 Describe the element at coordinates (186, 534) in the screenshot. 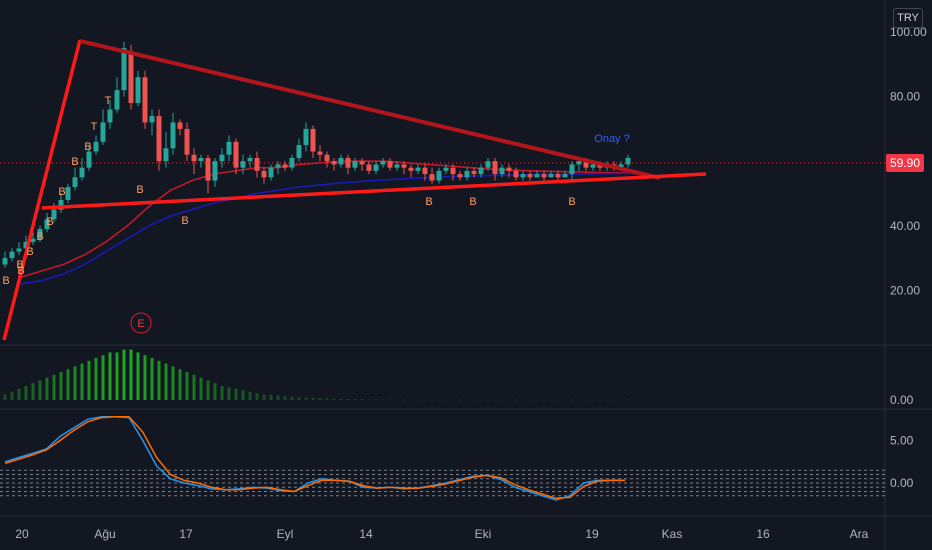

I see `time-axis-tick-label: 17` at that location.